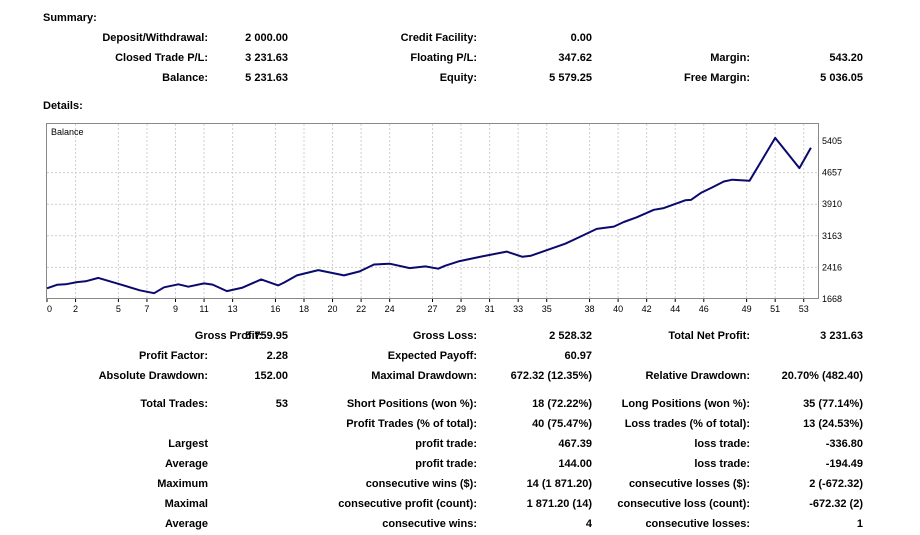  I want to click on long-positions-label: Long Positions (won %):, so click(685, 404).